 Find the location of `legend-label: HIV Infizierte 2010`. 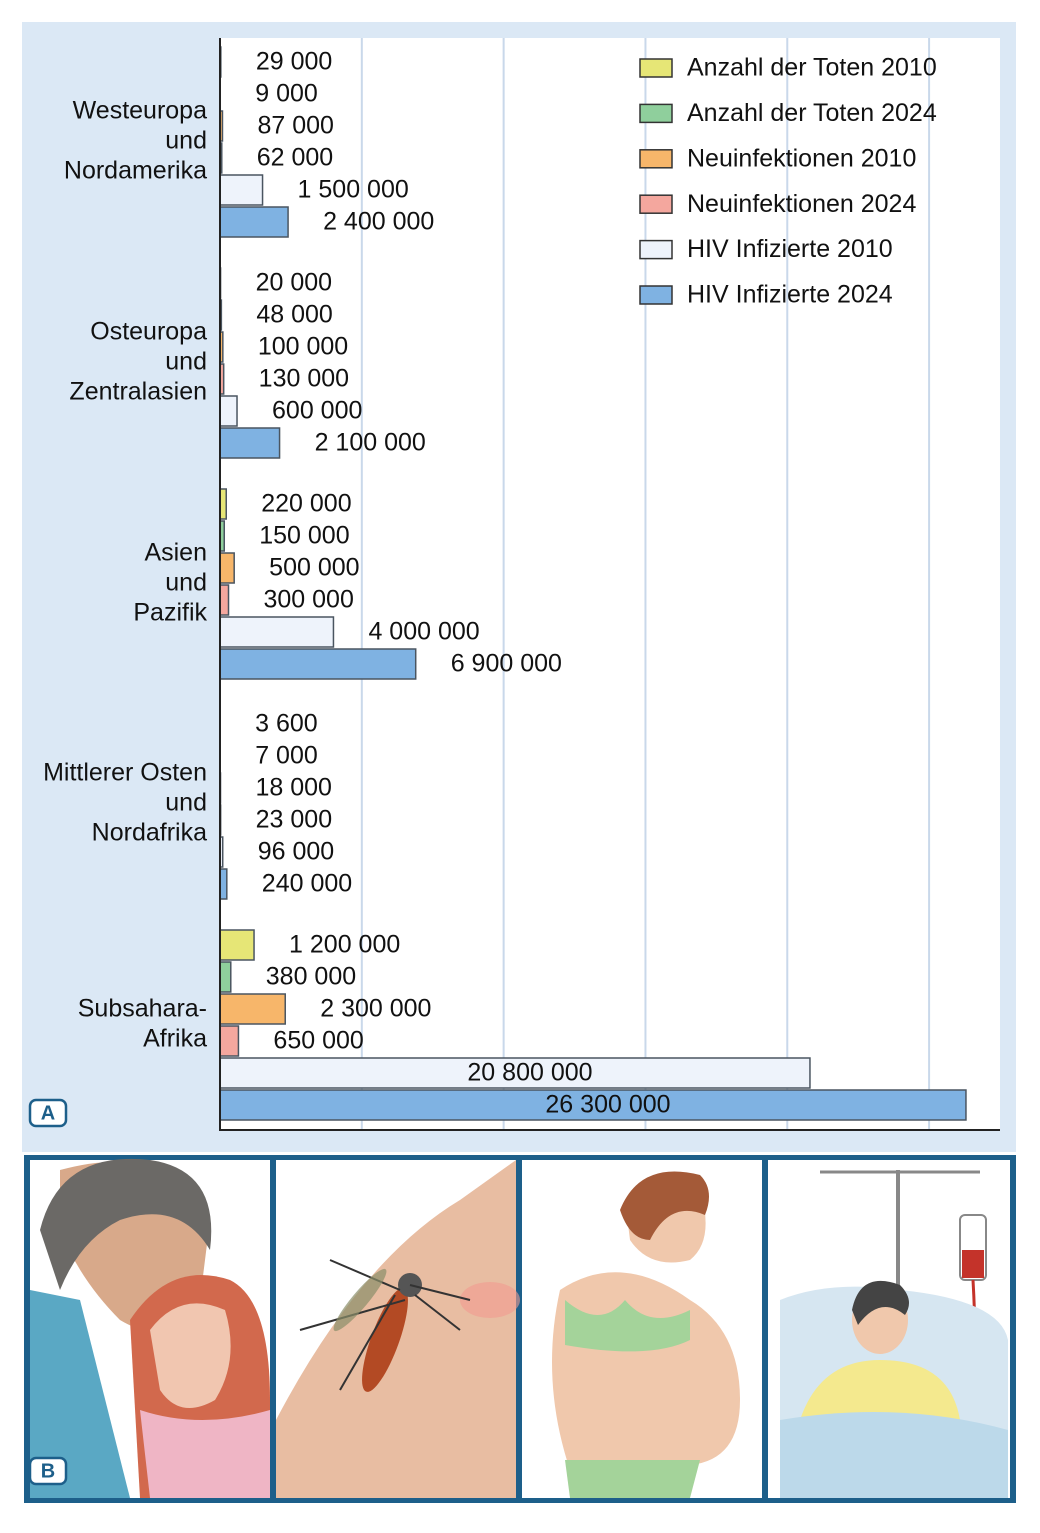

legend-label: HIV Infizierte 2010 is located at coordinates (790, 249).